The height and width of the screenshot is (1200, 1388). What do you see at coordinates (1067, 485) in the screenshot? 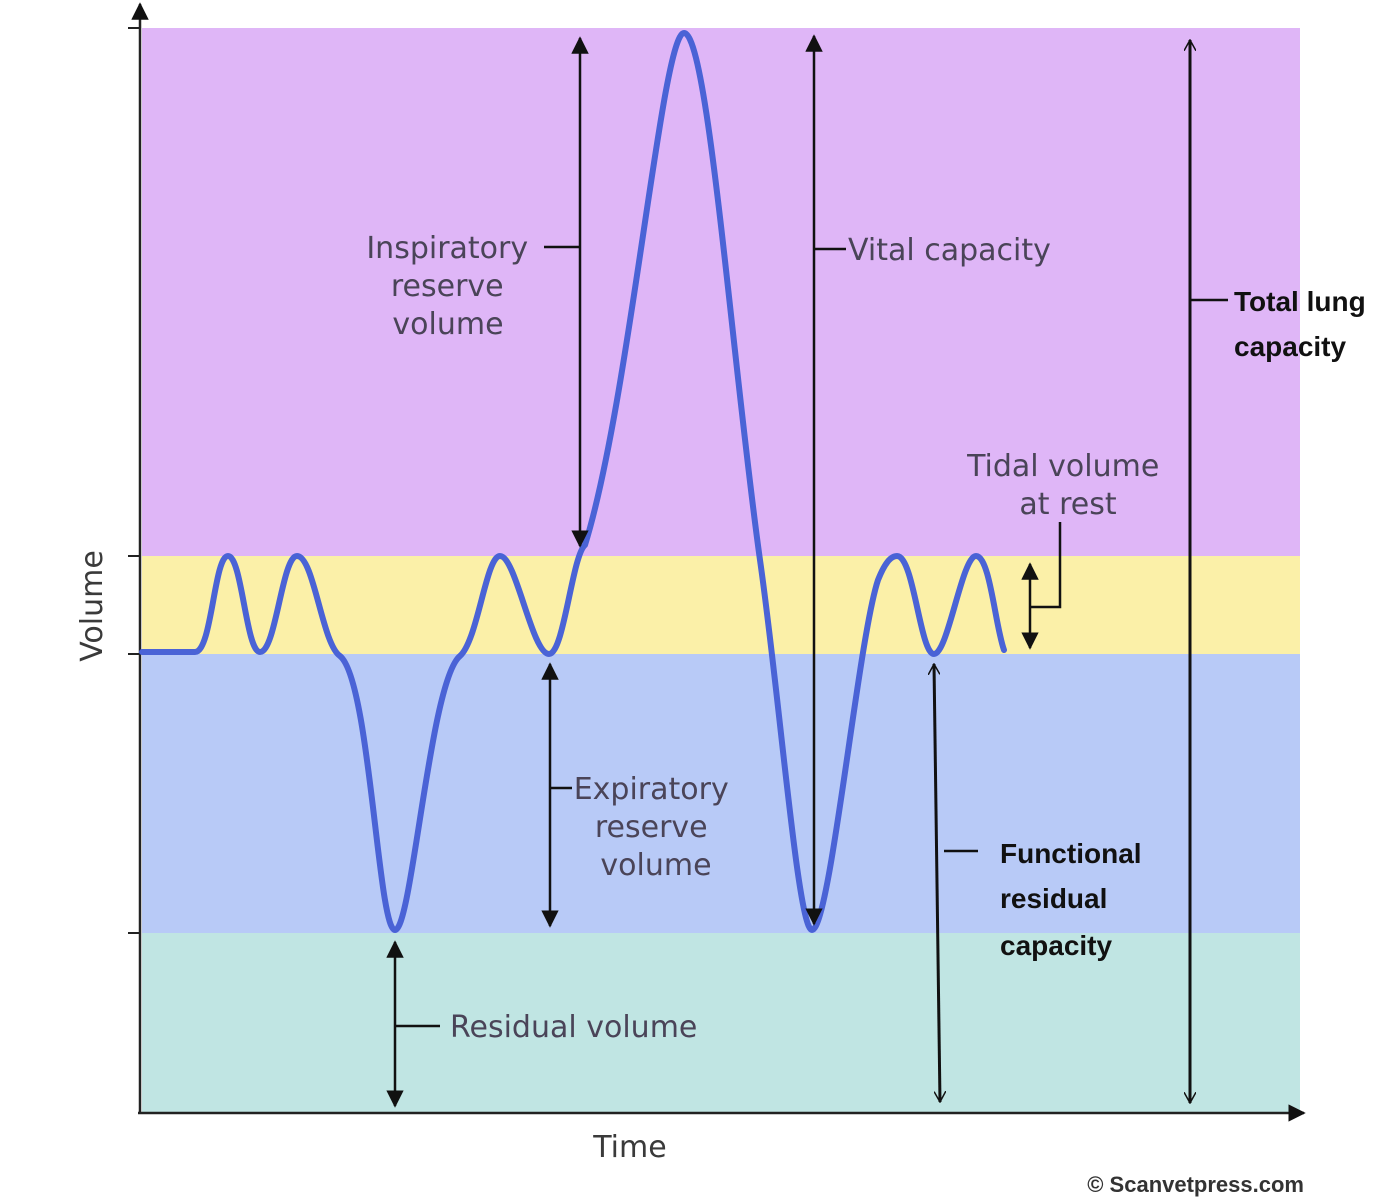
I see `tidal-volume-label: Tidal volume at rest` at bounding box center [1067, 485].